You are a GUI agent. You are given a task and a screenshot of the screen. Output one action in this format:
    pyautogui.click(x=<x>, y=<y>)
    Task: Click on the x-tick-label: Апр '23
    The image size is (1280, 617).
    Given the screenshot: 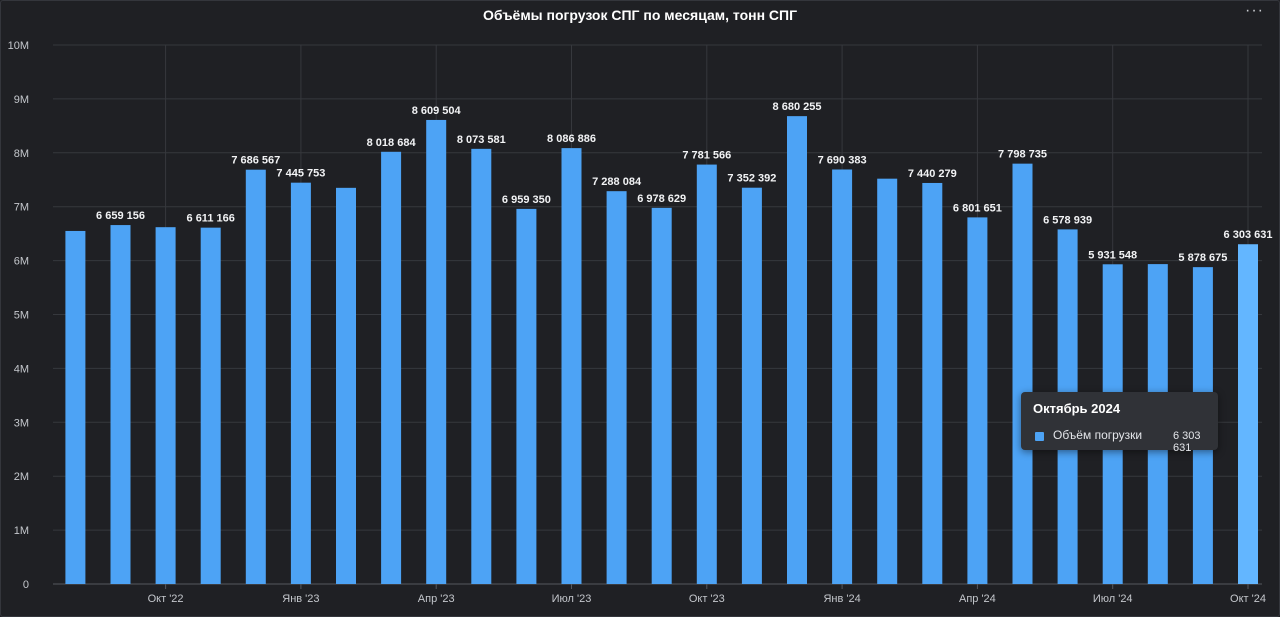 What is the action you would take?
    pyautogui.click(x=436, y=599)
    